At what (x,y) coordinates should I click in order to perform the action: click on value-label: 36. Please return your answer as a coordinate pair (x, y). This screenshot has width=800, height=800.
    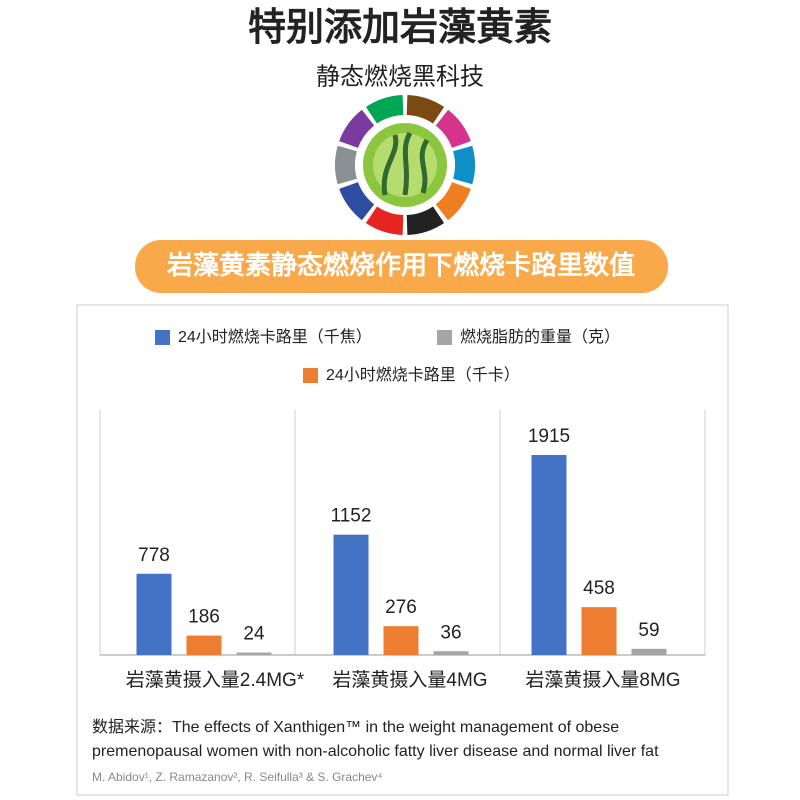
    Looking at the image, I should click on (450, 632).